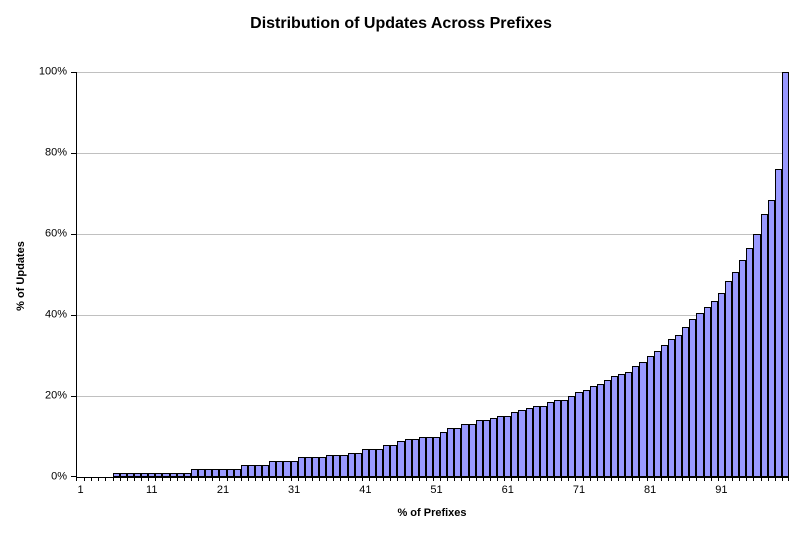 The height and width of the screenshot is (537, 802). What do you see at coordinates (579, 490) in the screenshot?
I see `x-tick-label: 71` at bounding box center [579, 490].